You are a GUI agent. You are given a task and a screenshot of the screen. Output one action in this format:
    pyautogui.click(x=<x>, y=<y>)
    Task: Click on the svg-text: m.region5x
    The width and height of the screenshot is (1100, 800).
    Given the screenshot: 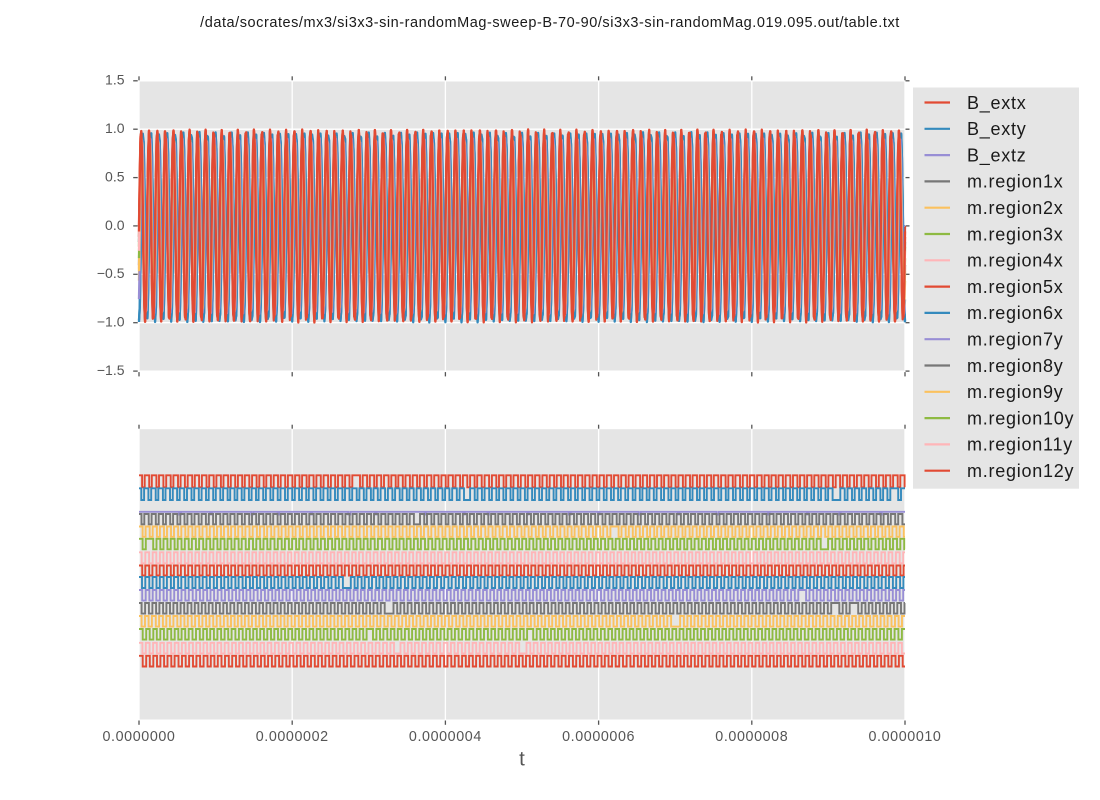 What is the action you would take?
    pyautogui.click(x=1015, y=287)
    